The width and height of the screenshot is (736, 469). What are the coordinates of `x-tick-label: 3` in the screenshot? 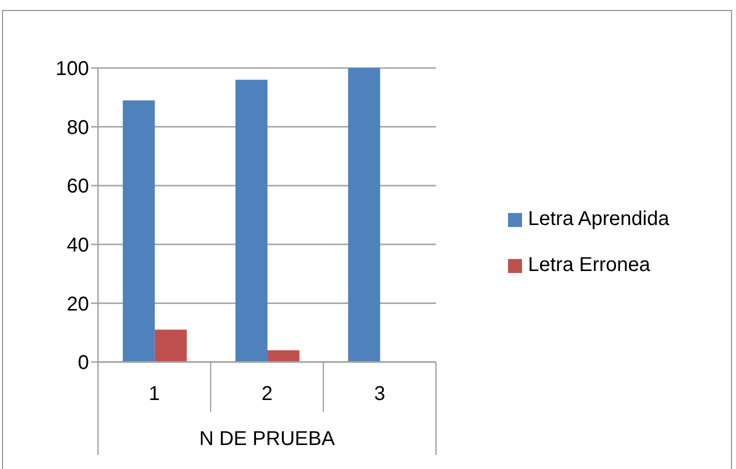 It's located at (380, 394).